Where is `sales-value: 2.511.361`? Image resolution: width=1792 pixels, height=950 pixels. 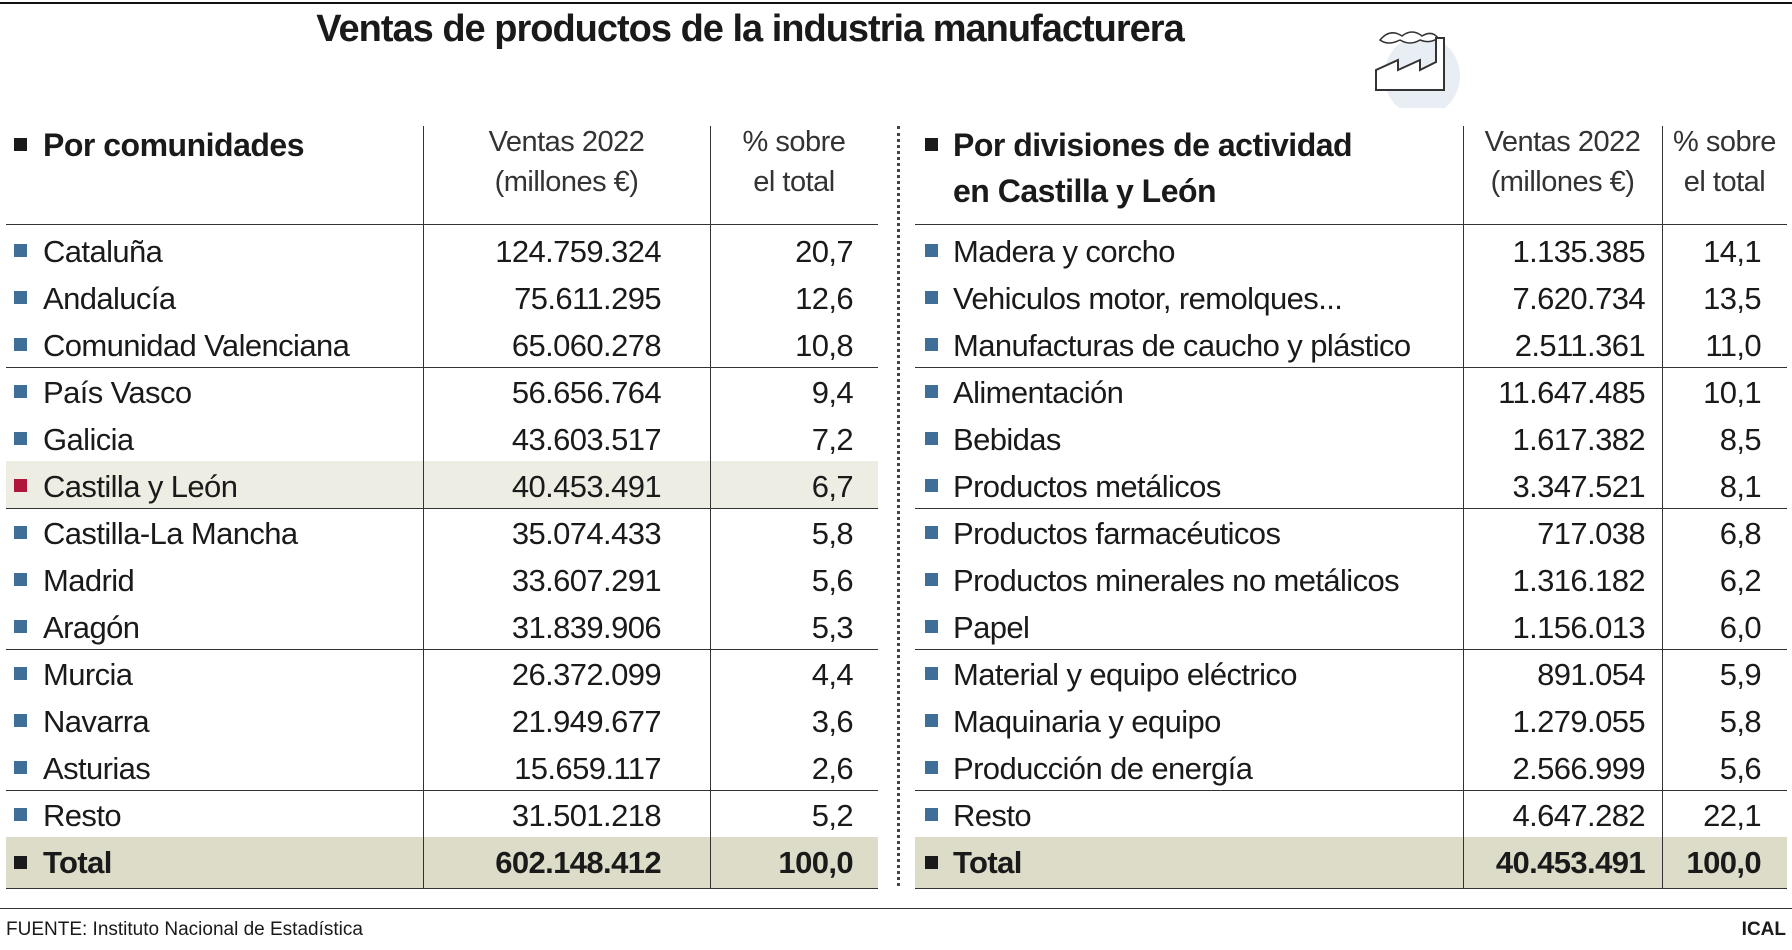 sales-value: 2.511.361 is located at coordinates (1580, 345).